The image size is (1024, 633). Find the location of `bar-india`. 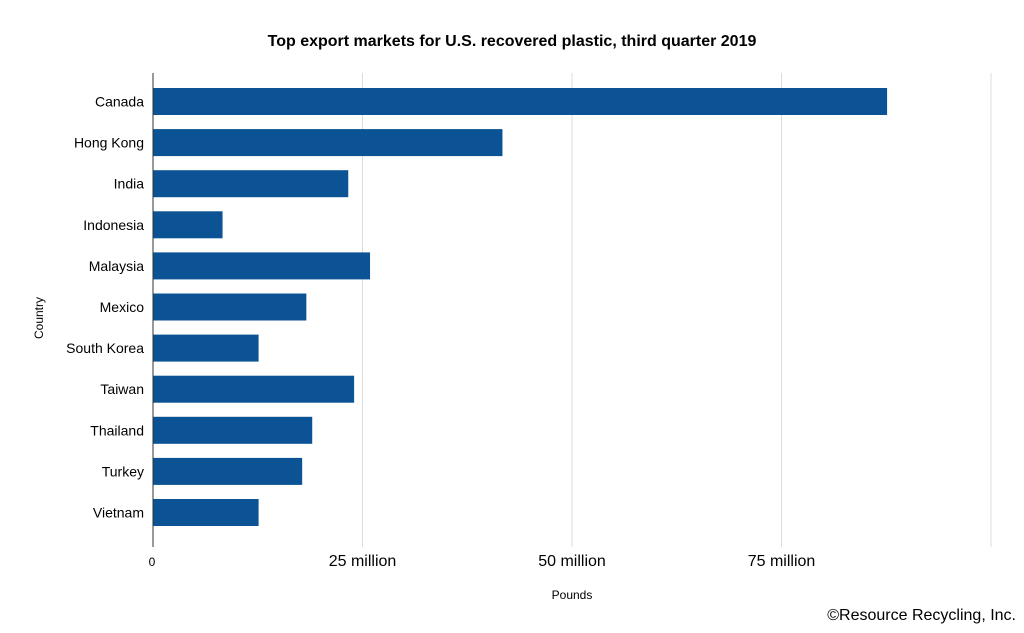

bar-india is located at coordinates (251, 184).